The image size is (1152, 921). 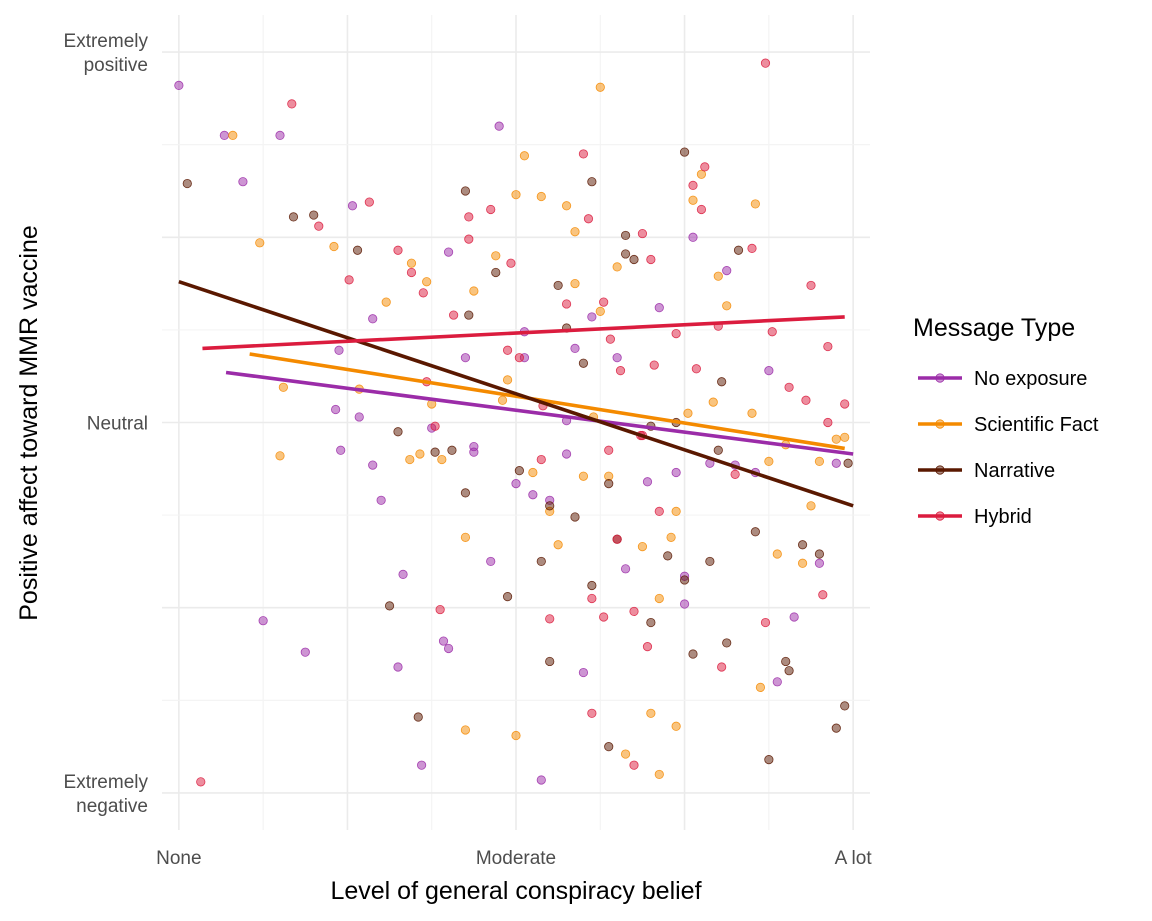 What do you see at coordinates (547, 401) in the screenshot?
I see `trend-line` at bounding box center [547, 401].